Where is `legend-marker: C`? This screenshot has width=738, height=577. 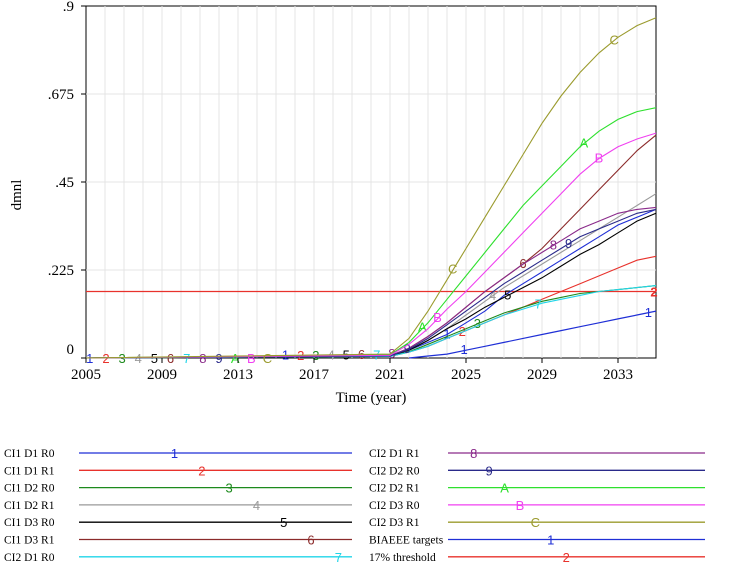
legend-marker: C is located at coordinates (535, 522).